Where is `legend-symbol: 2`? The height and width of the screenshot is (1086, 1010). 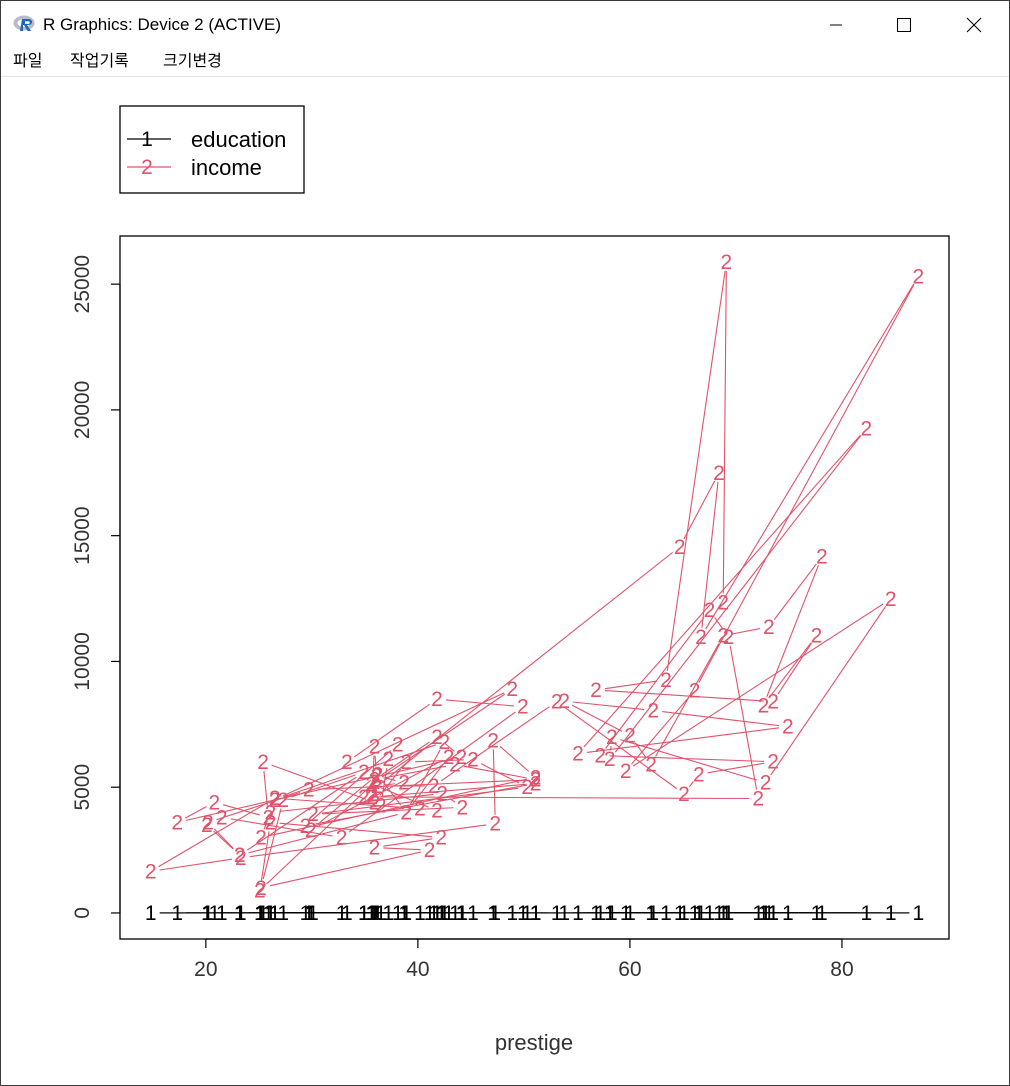
legend-symbol: 2 is located at coordinates (147, 167).